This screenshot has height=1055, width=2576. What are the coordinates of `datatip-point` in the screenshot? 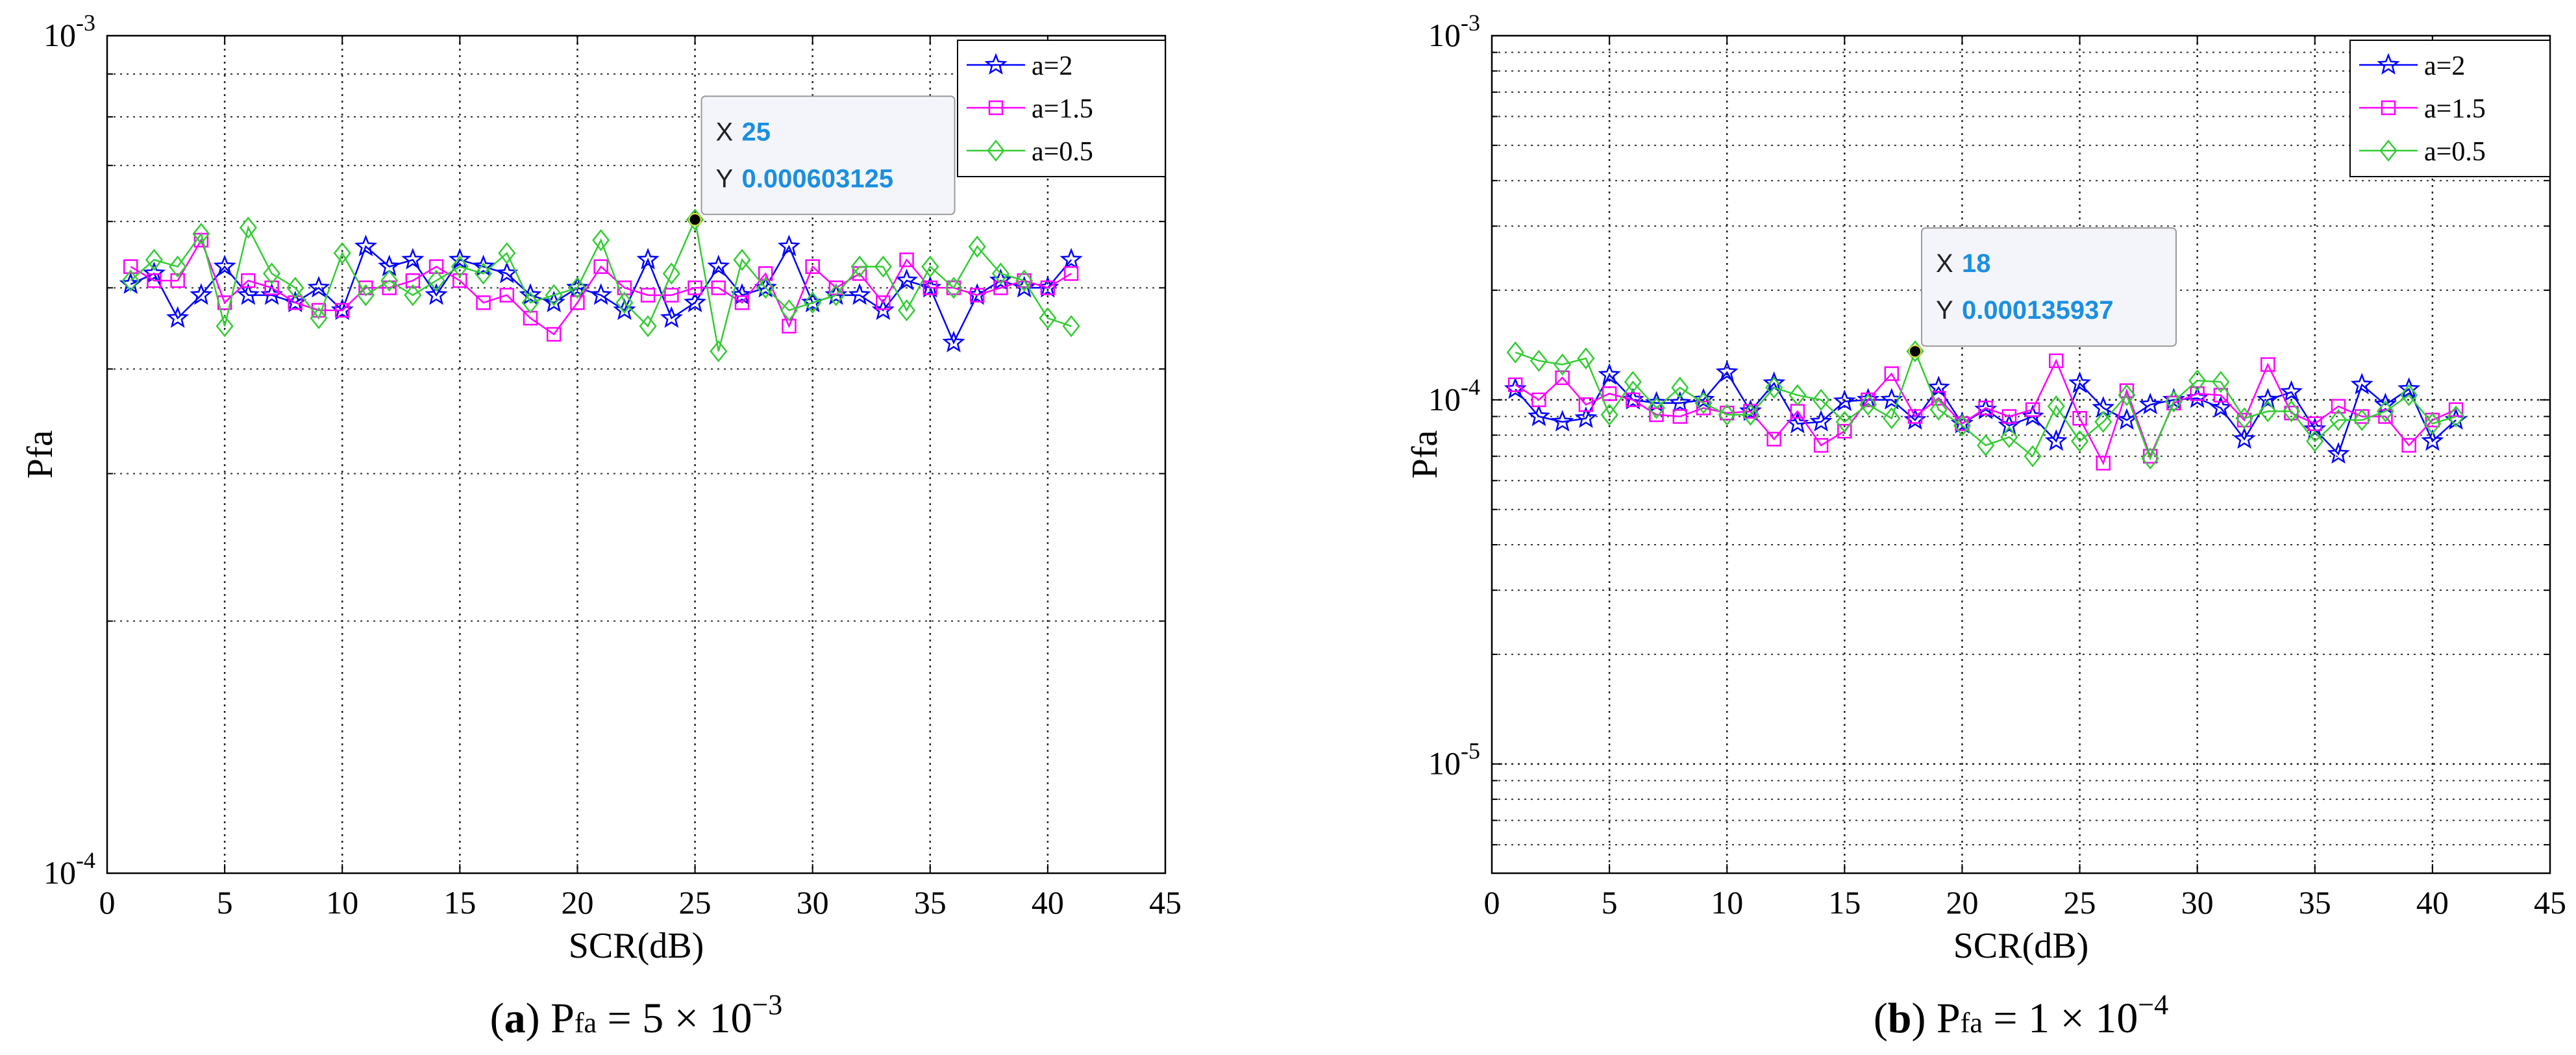 It's located at (695, 220).